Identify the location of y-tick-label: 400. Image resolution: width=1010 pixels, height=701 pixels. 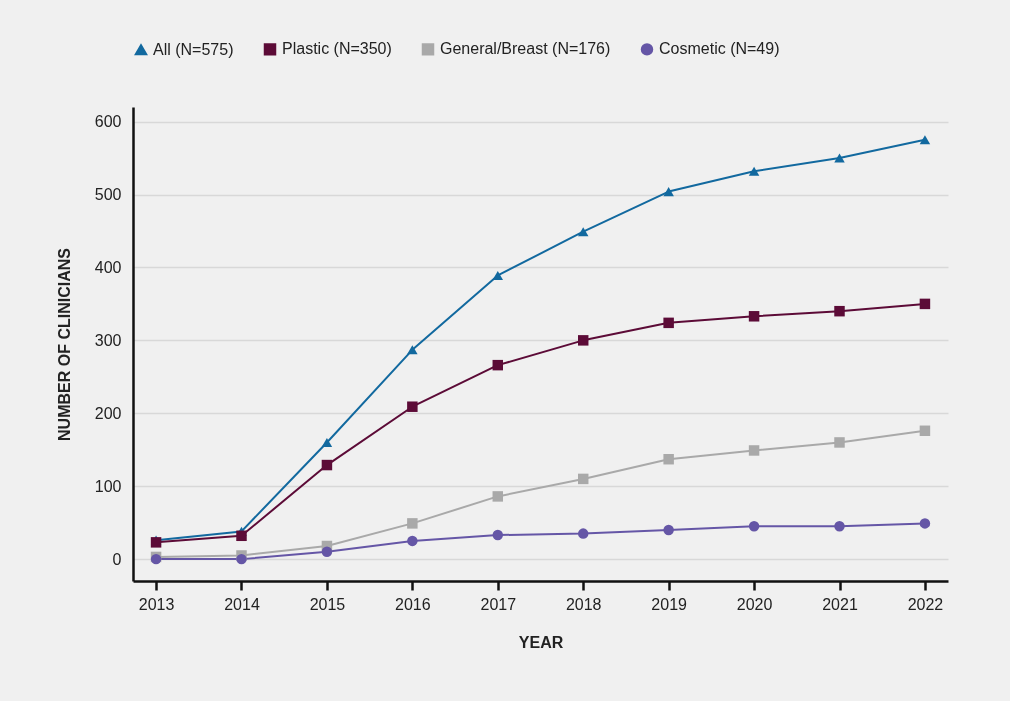
(108, 267).